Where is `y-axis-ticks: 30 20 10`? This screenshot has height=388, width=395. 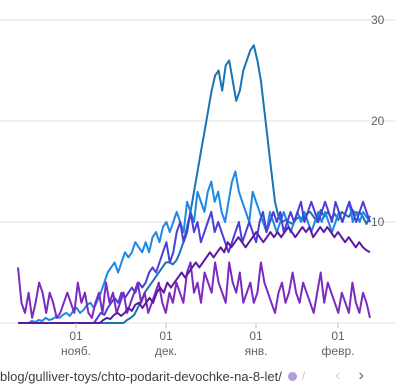
y-axis-ticks: 30 20 10 is located at coordinates (378, 121).